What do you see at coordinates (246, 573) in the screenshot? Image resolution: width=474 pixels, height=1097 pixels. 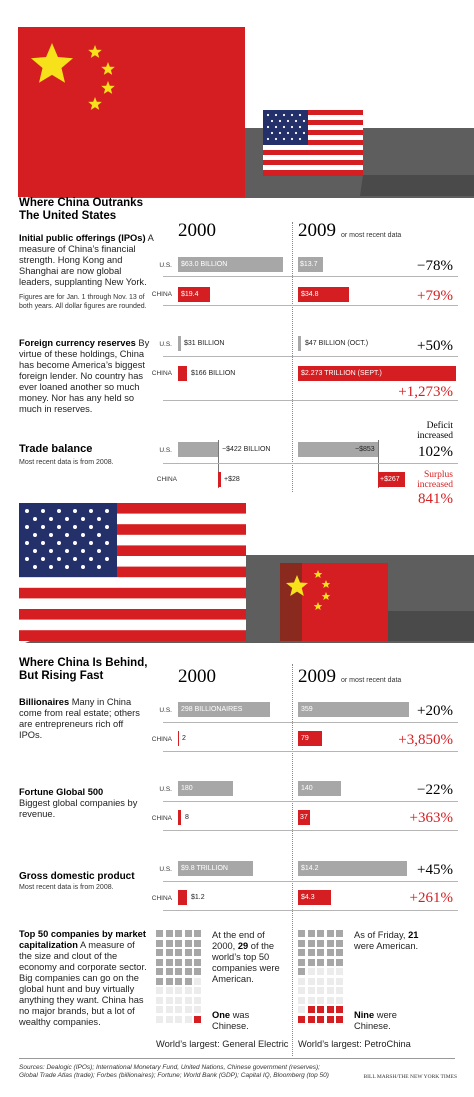 I see `middle-flags-illustration` at bounding box center [246, 573].